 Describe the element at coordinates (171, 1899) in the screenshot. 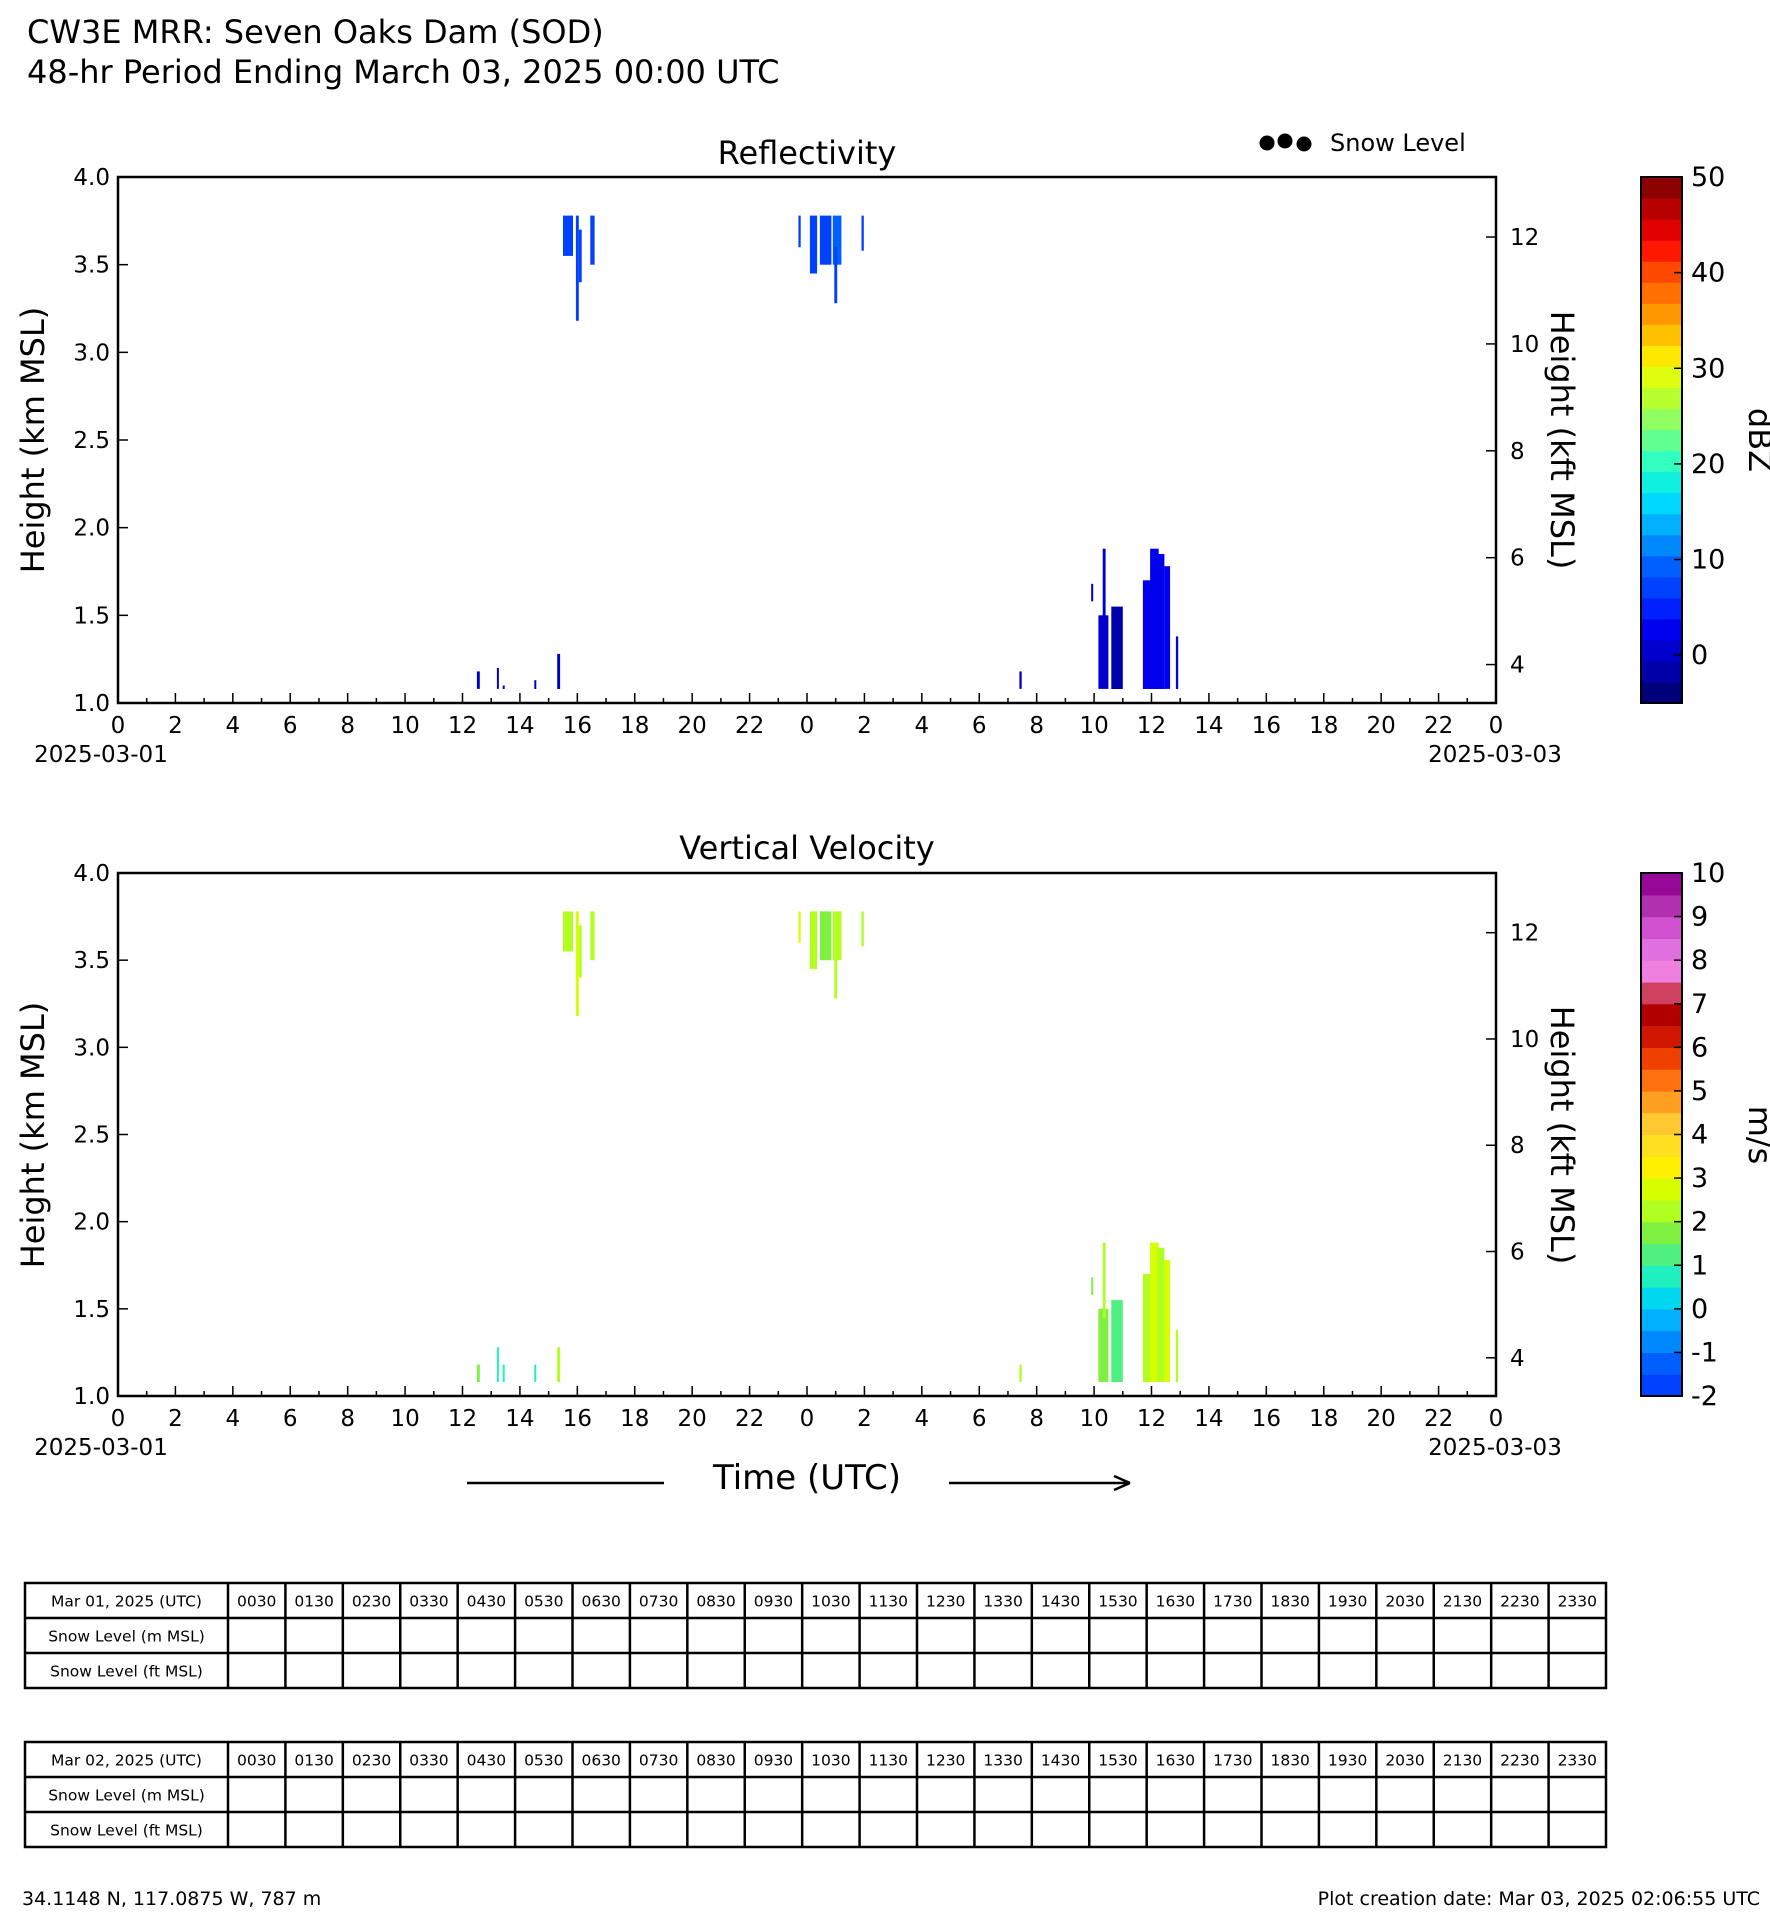

I see `footer-location: 34.1148 N, 117.0875 W, 787 m` at that location.